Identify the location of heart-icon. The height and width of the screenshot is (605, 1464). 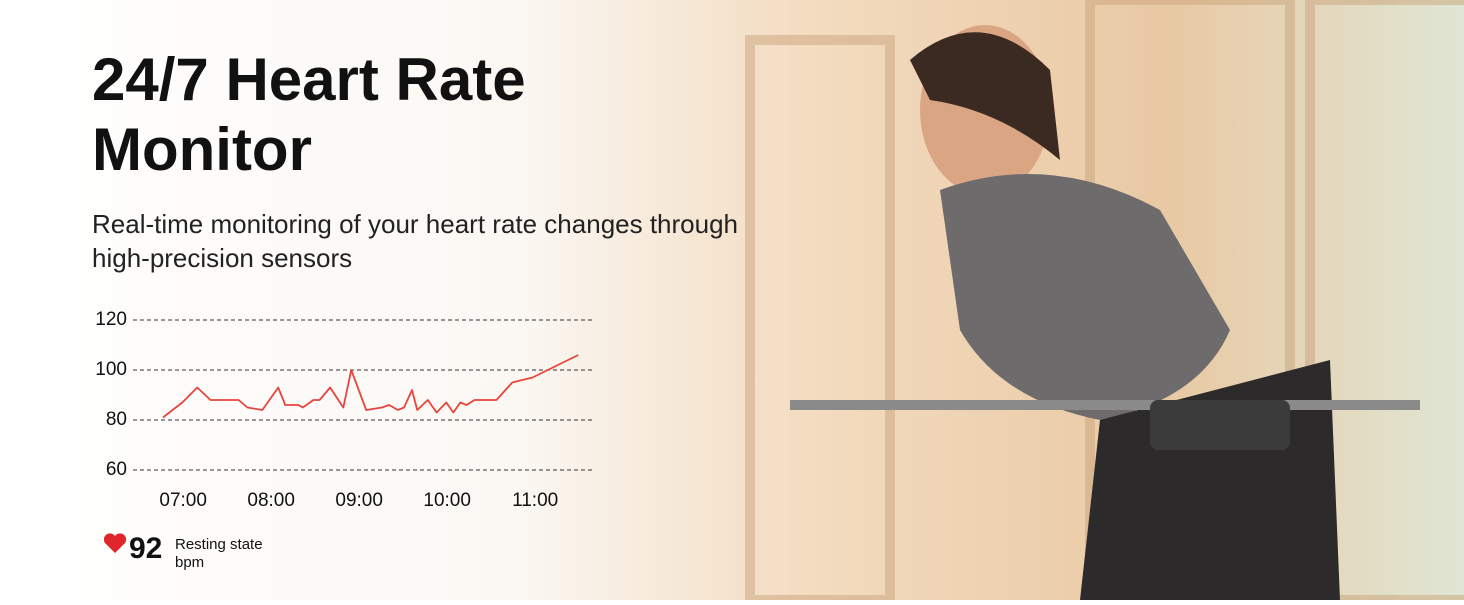
(115, 543).